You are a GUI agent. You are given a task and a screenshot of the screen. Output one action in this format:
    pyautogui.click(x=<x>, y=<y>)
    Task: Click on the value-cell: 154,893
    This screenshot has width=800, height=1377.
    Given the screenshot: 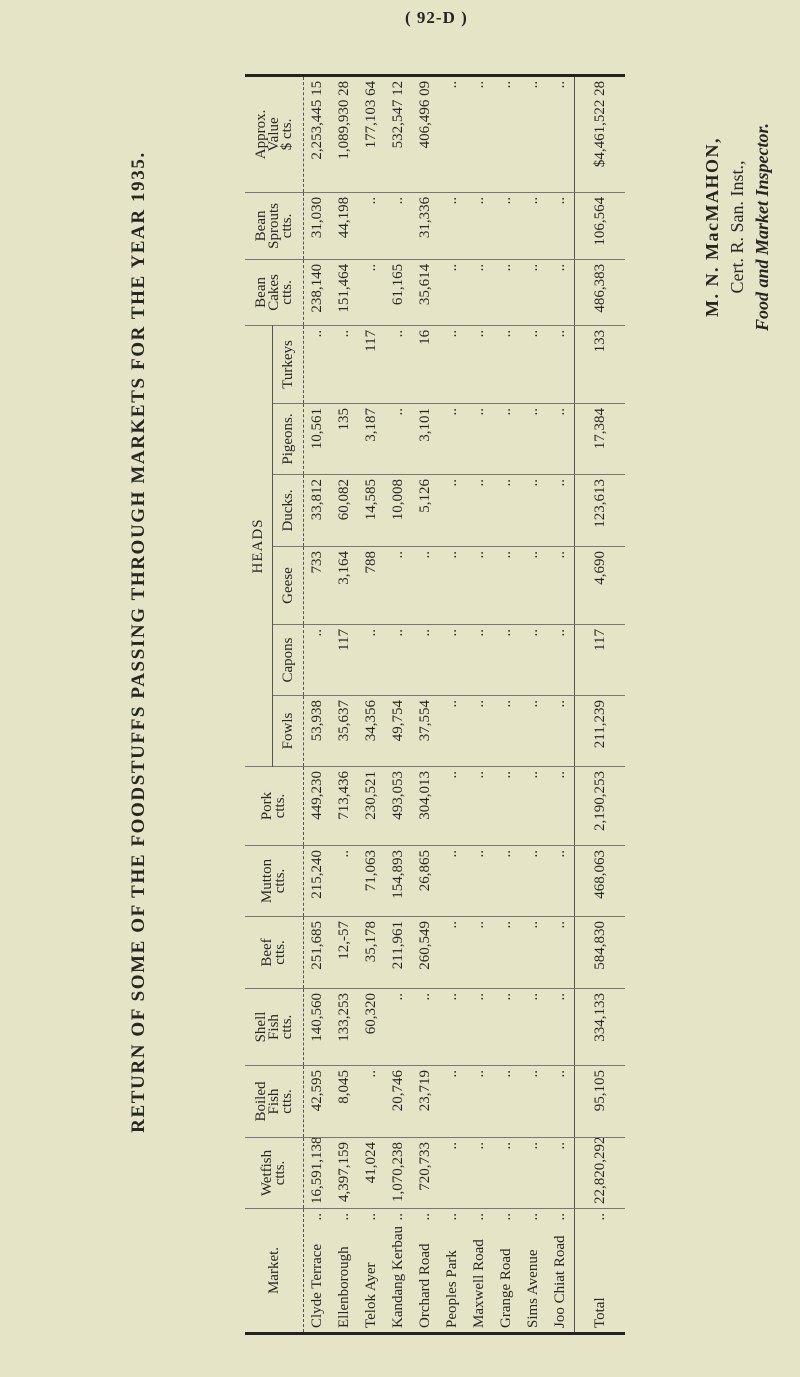 What is the action you would take?
    pyautogui.click(x=398, y=881)
    